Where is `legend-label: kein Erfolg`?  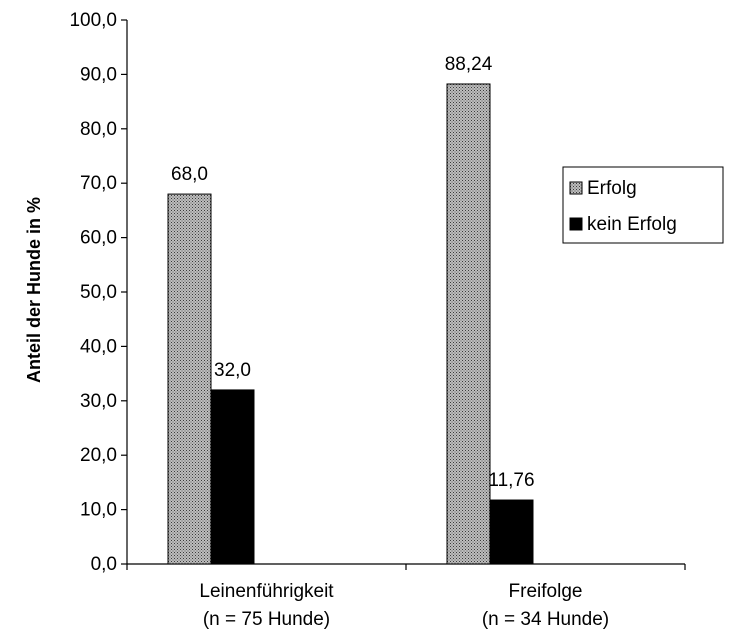 legend-label: kein Erfolg is located at coordinates (632, 224).